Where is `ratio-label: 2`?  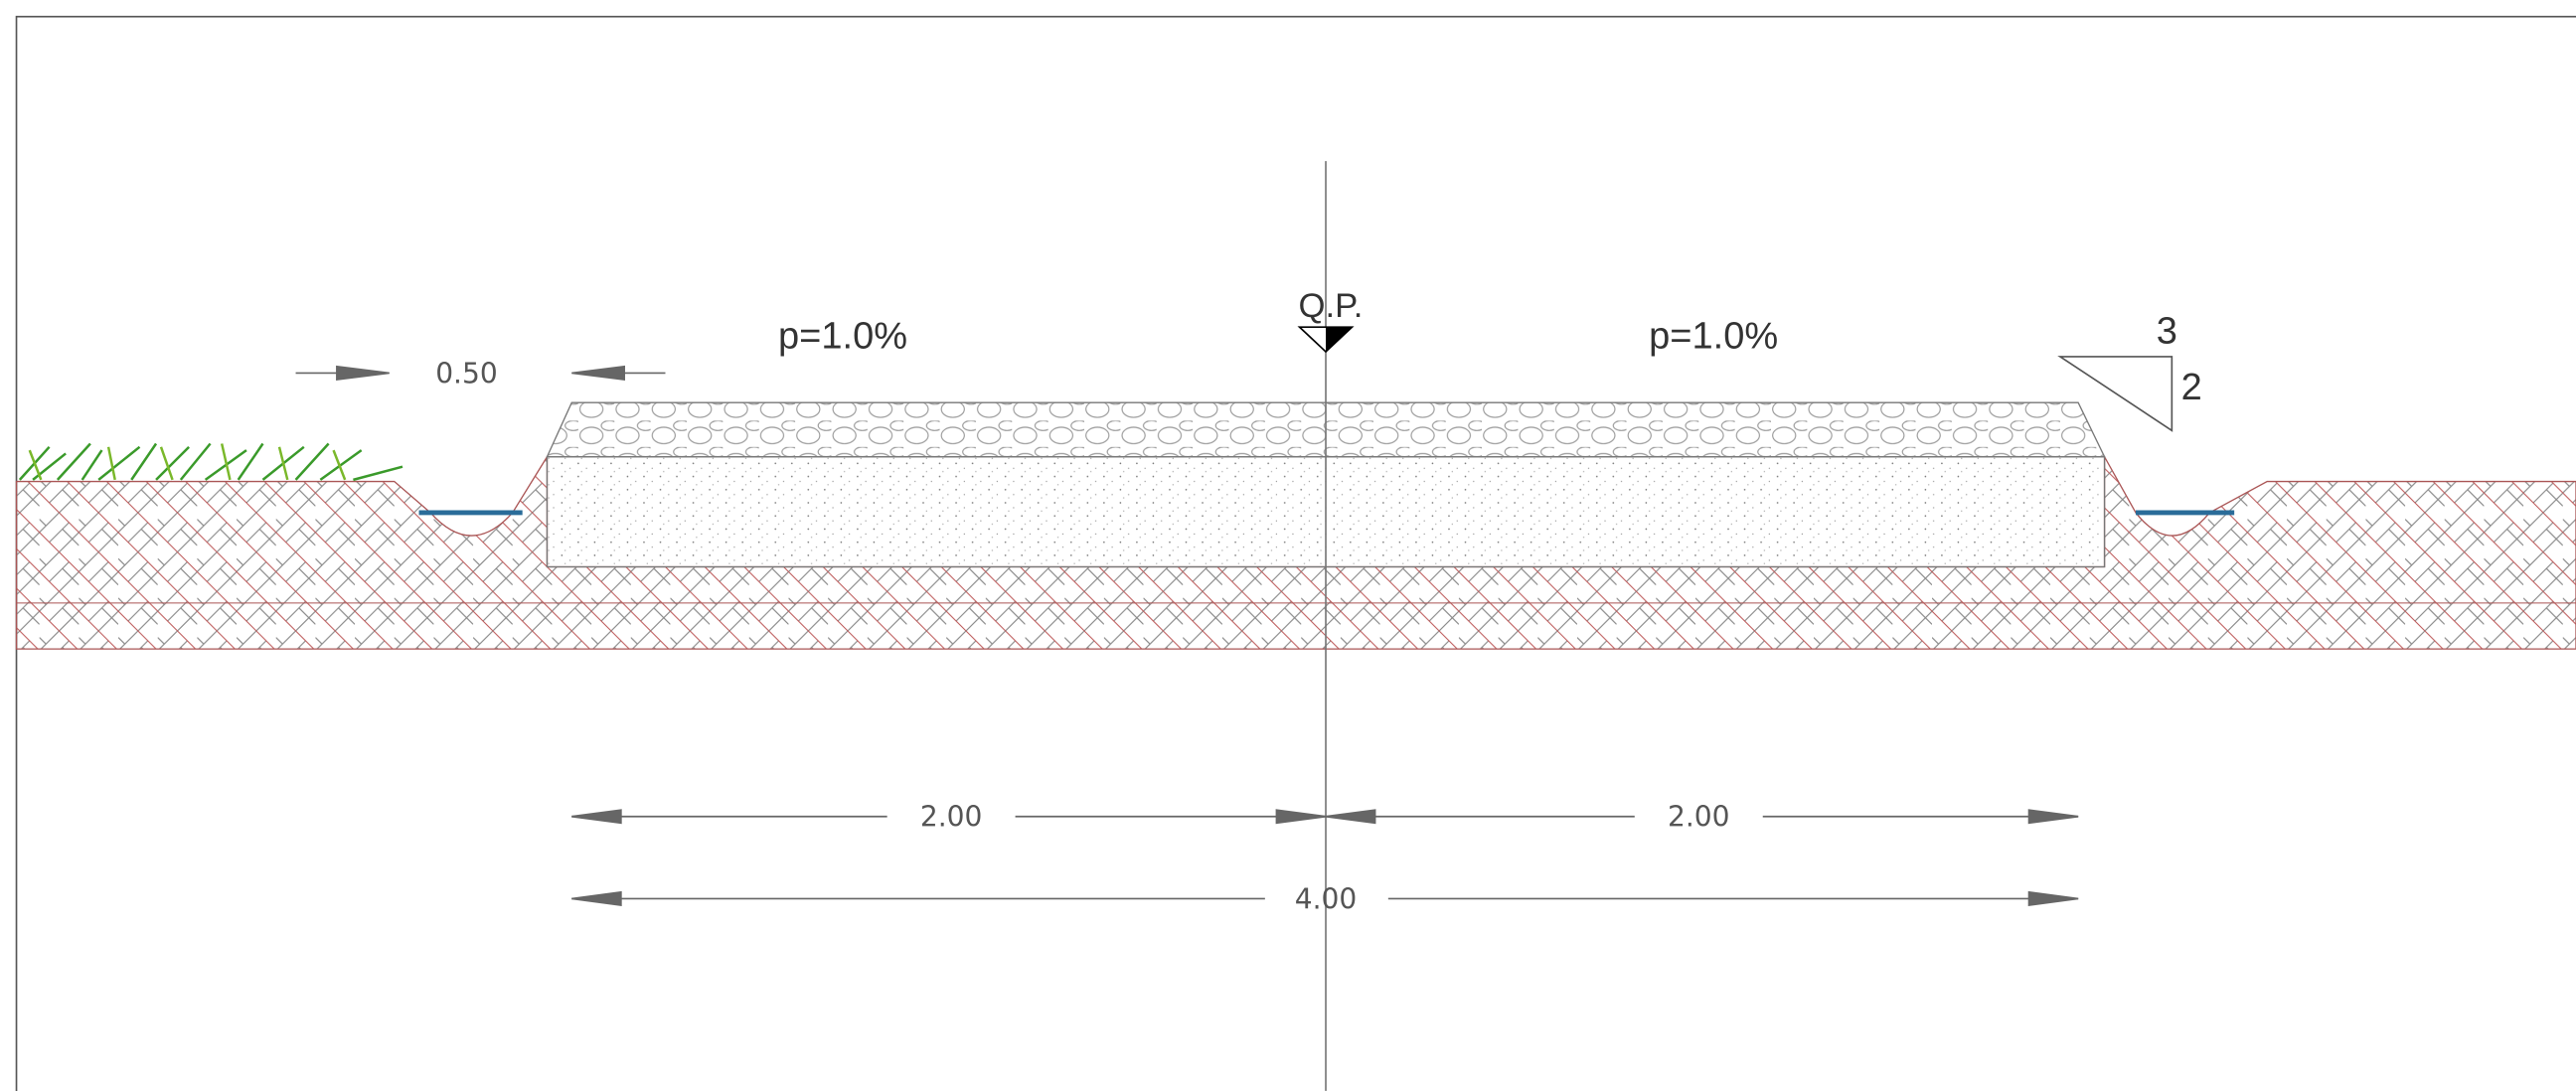 ratio-label: 2 is located at coordinates (2191, 387).